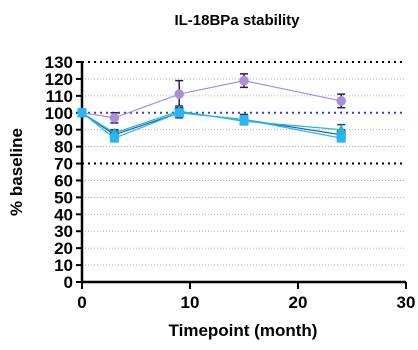  What do you see at coordinates (59, 79) in the screenshot?
I see `y-tick-label: 120` at bounding box center [59, 79].